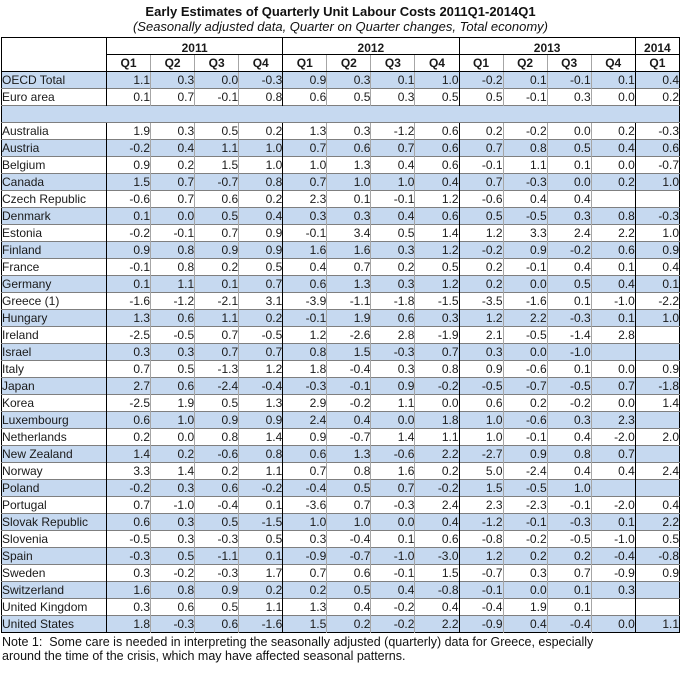  I want to click on value-cell: 1.9, so click(525, 607).